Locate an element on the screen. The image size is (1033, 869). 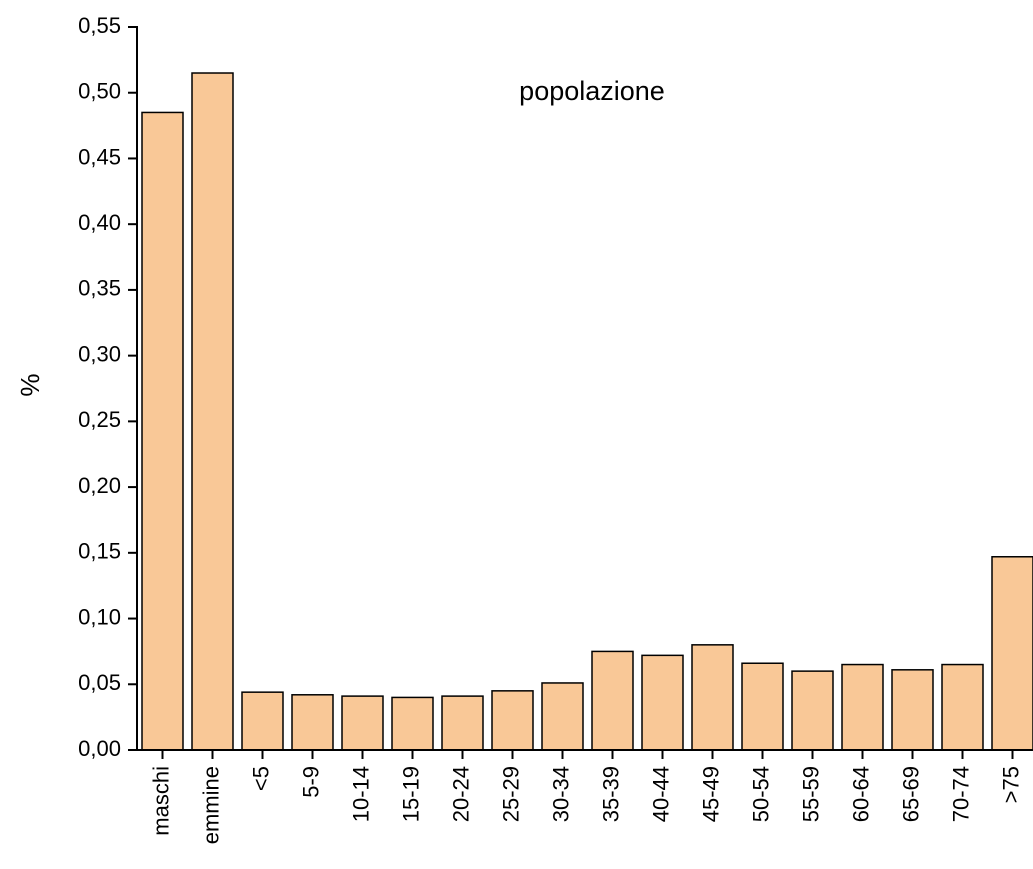
x-tick-label: 65-69 is located at coordinates (910, 794).